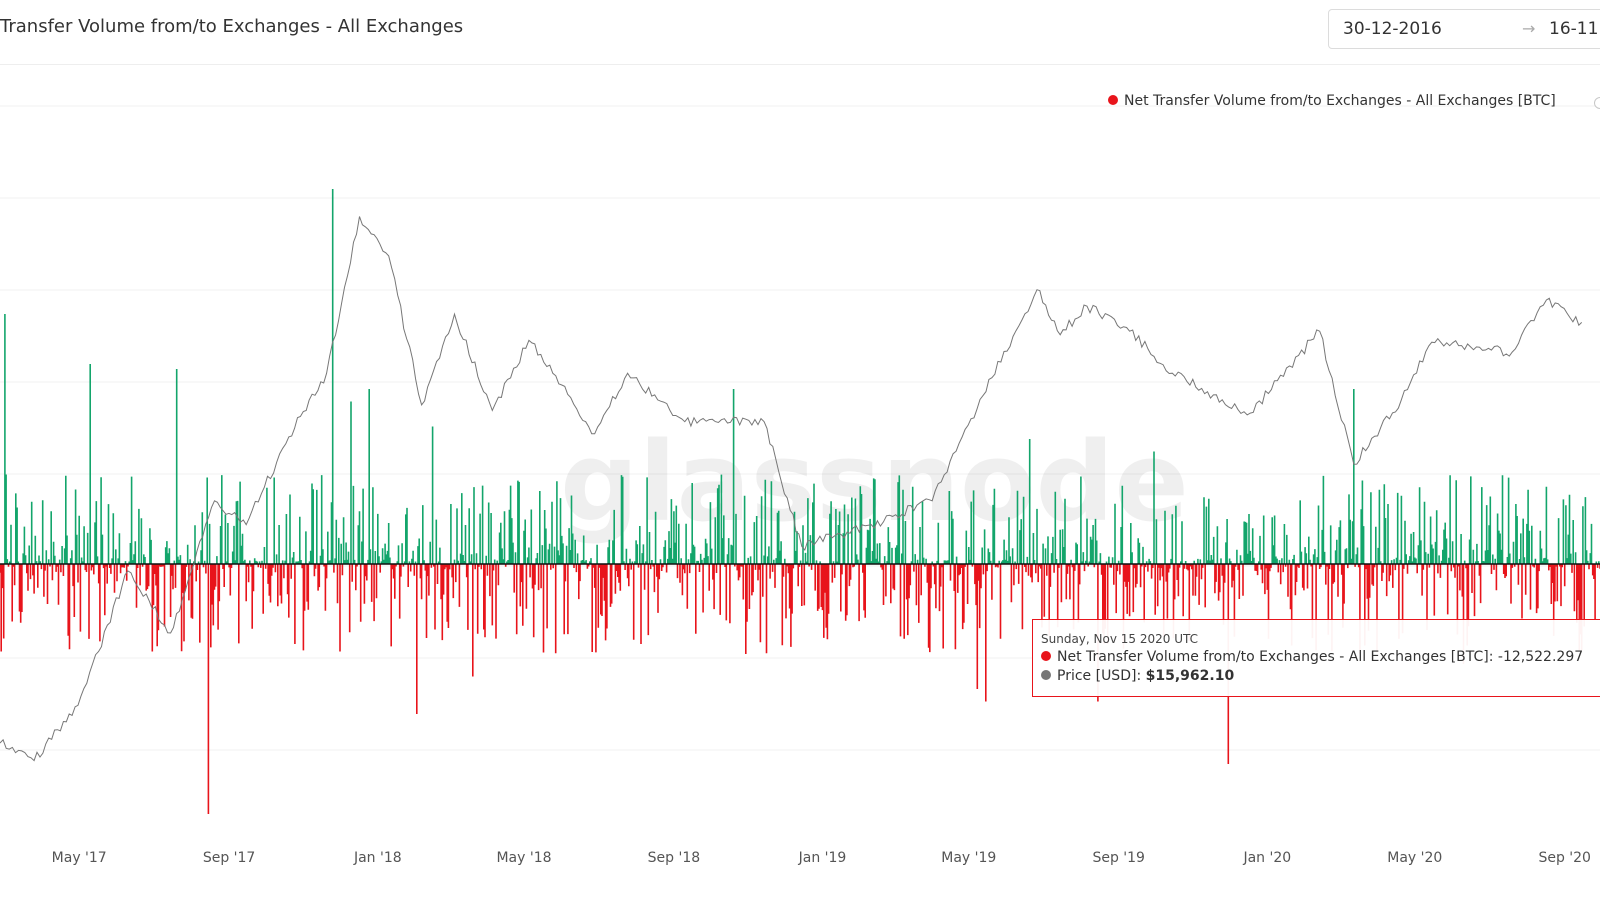  Describe the element at coordinates (1118, 858) in the screenshot. I see `x-tick-label: Sep '19` at that location.